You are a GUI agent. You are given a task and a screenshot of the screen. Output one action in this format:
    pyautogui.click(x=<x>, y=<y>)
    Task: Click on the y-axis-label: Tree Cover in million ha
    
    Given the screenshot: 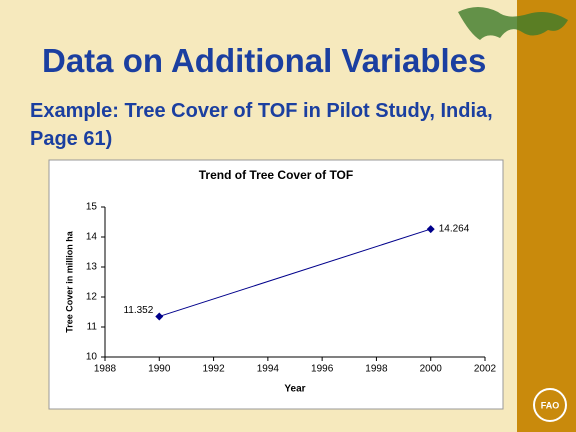 What is the action you would take?
    pyautogui.click(x=69, y=281)
    